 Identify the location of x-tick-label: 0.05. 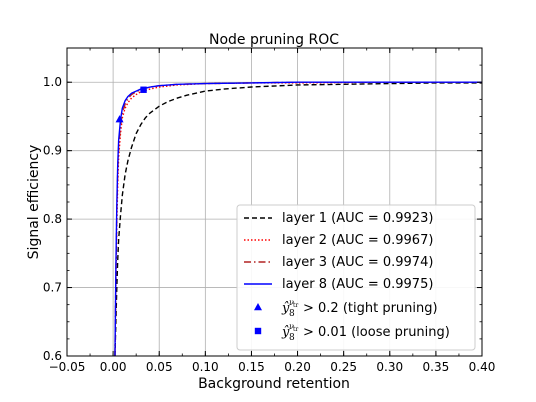
(159, 367).